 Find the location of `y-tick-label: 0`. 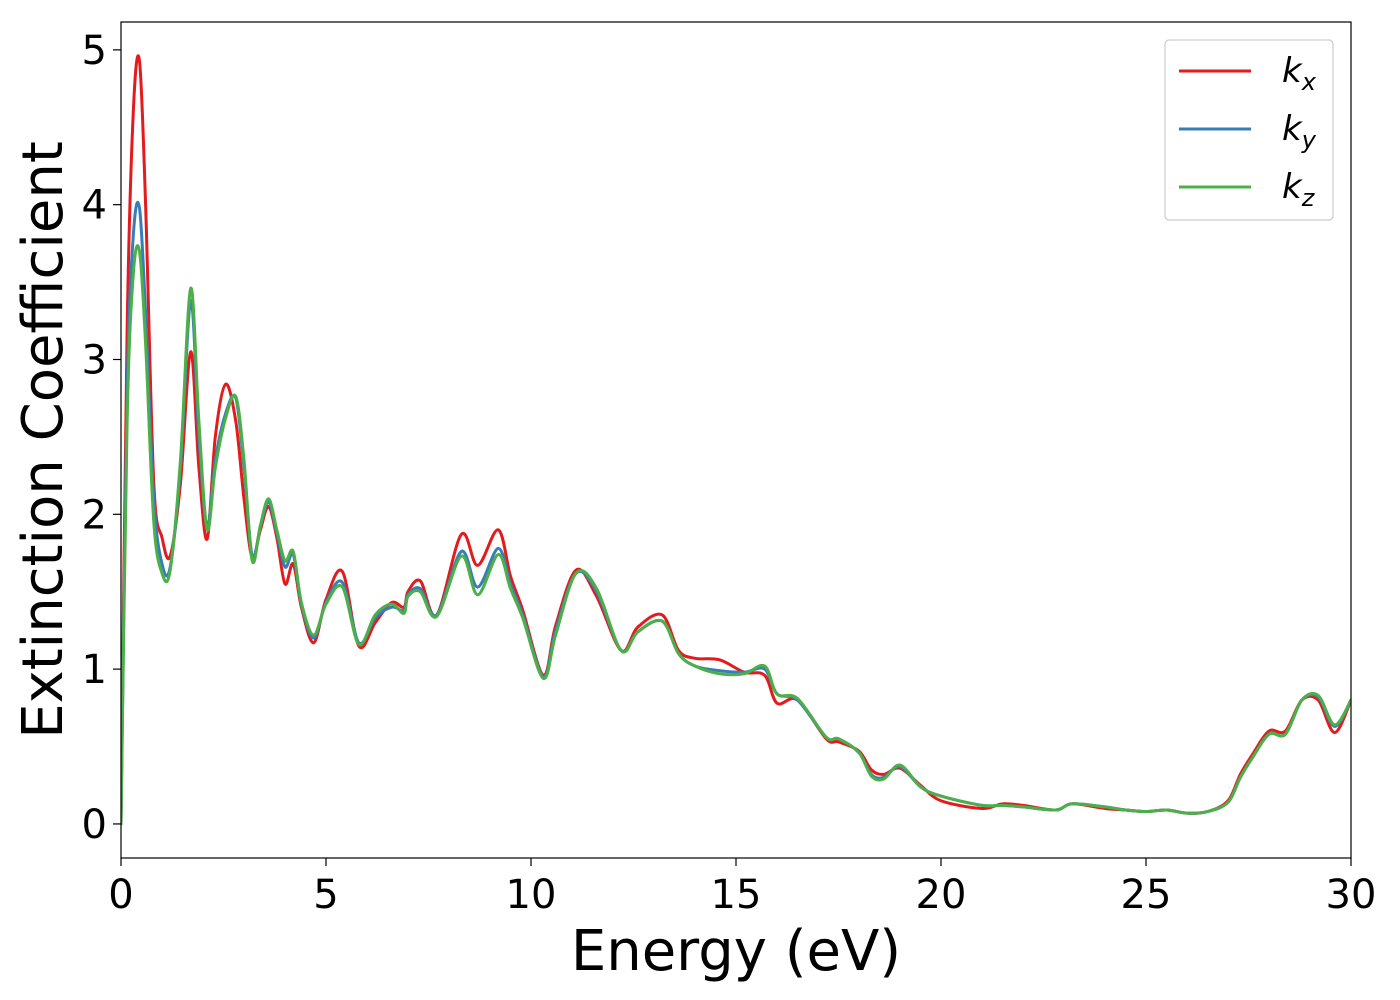

y-tick-label: 0 is located at coordinates (94, 825).